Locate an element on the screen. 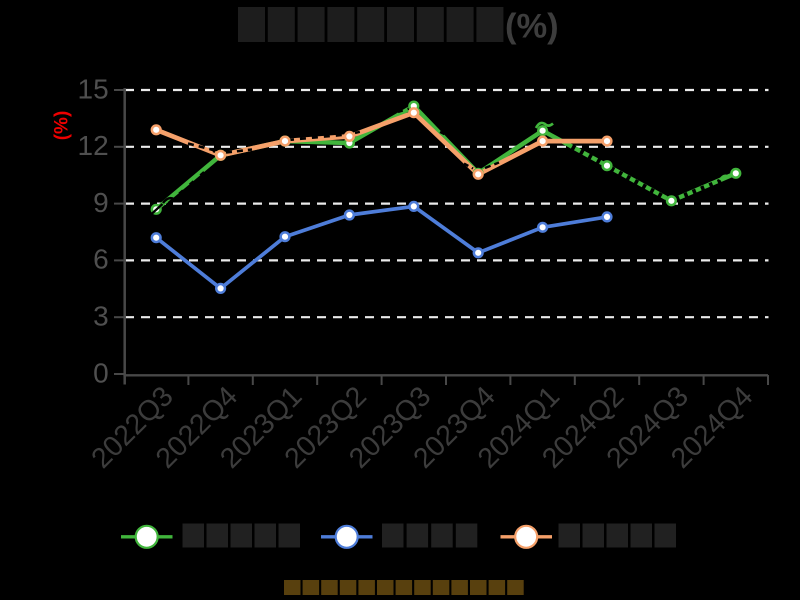 This screenshot has width=800, height=600. svg-text: 12 is located at coordinates (93, 145).